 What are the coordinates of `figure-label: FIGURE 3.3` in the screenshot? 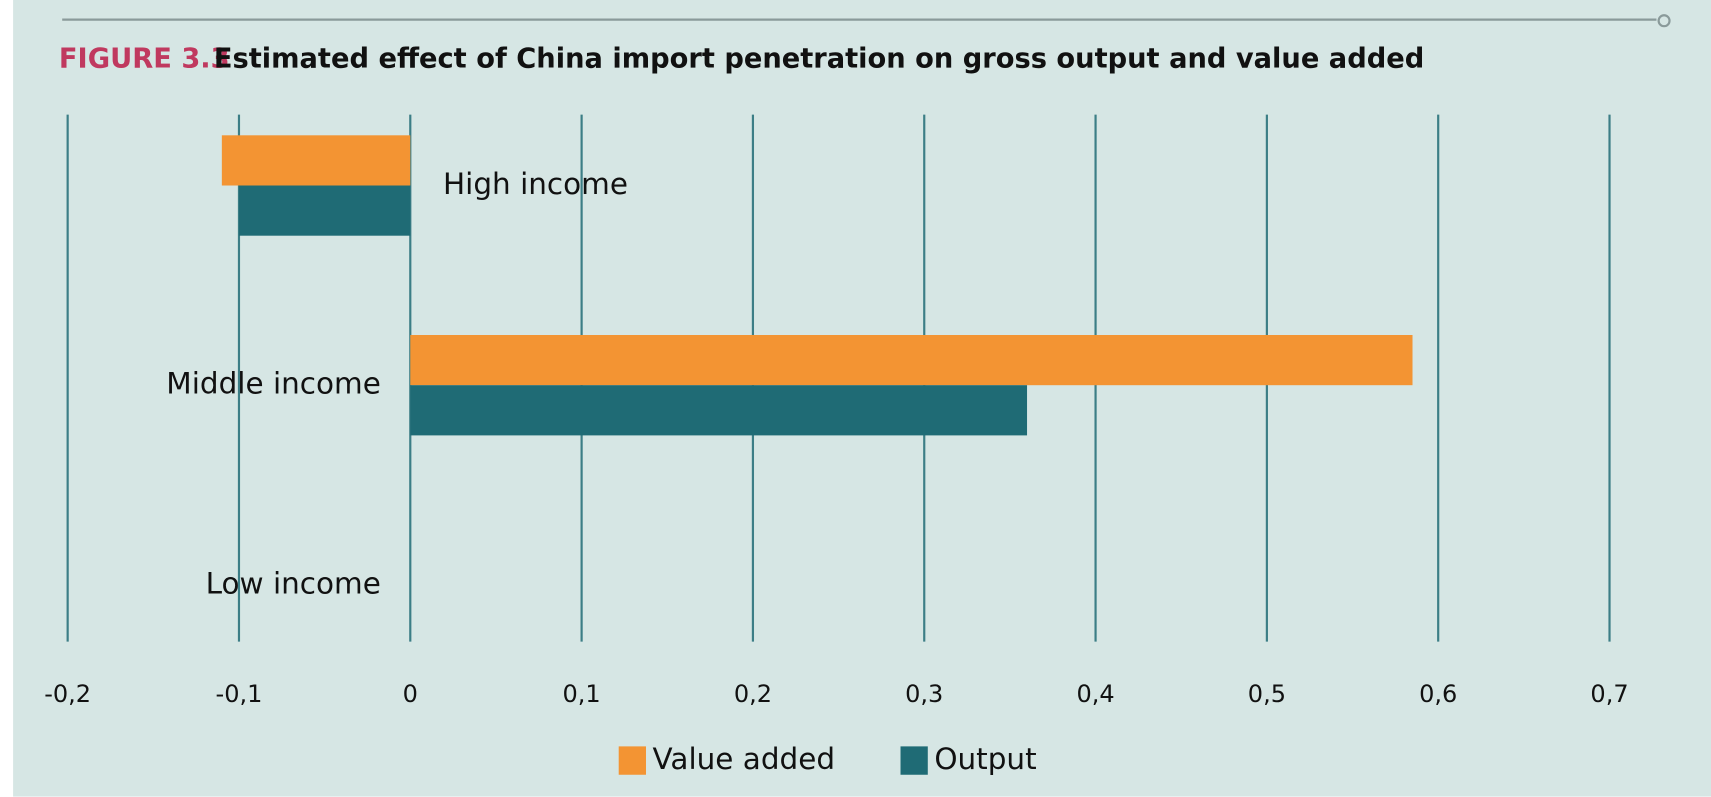 It's located at (144, 59).